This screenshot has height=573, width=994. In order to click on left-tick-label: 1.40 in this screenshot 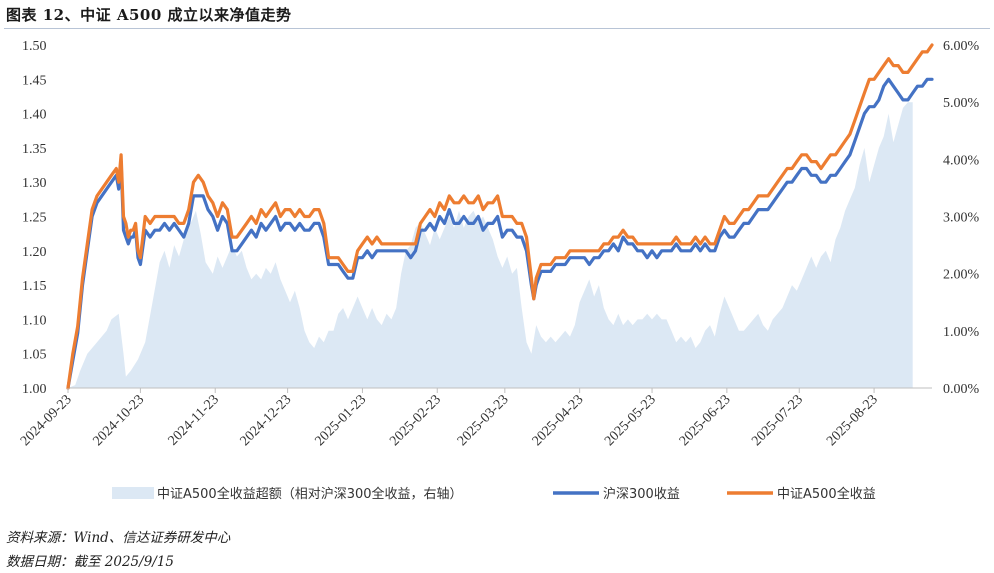, I will do `click(34, 115)`.